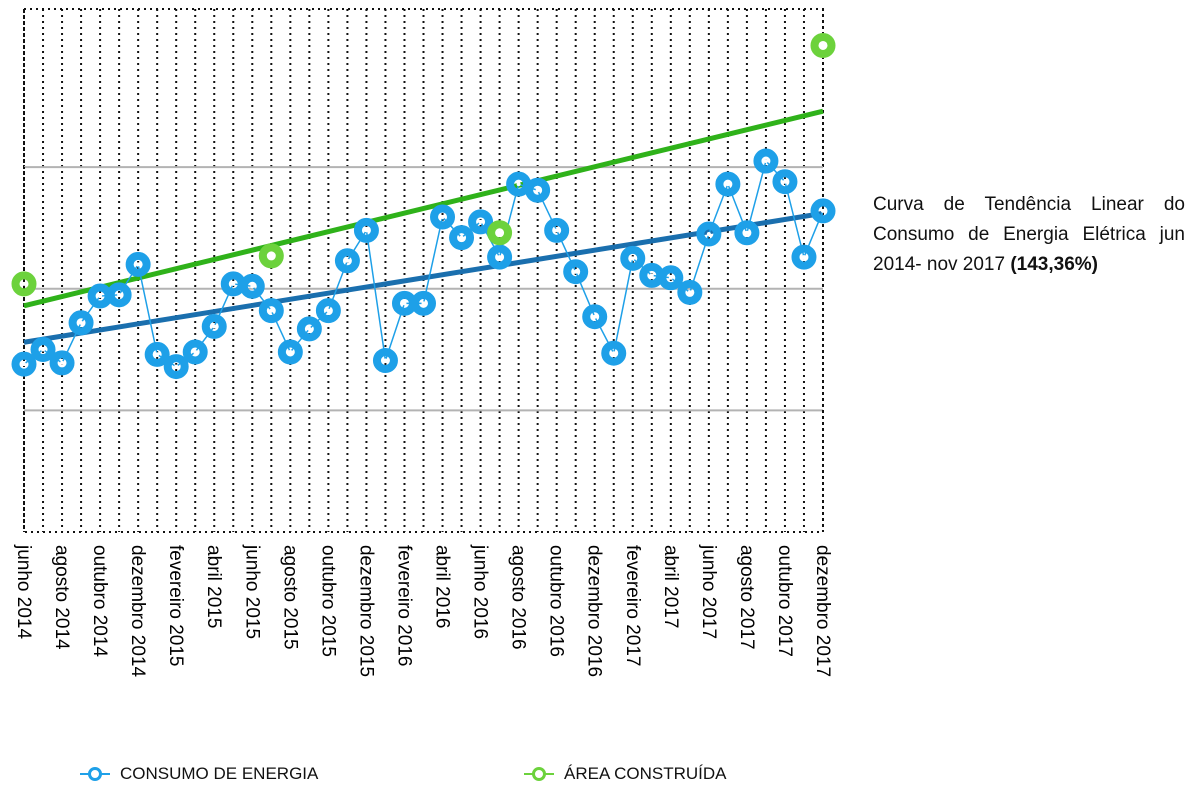  I want to click on trend-annotation-percentage: (143,36%), so click(1054, 264).